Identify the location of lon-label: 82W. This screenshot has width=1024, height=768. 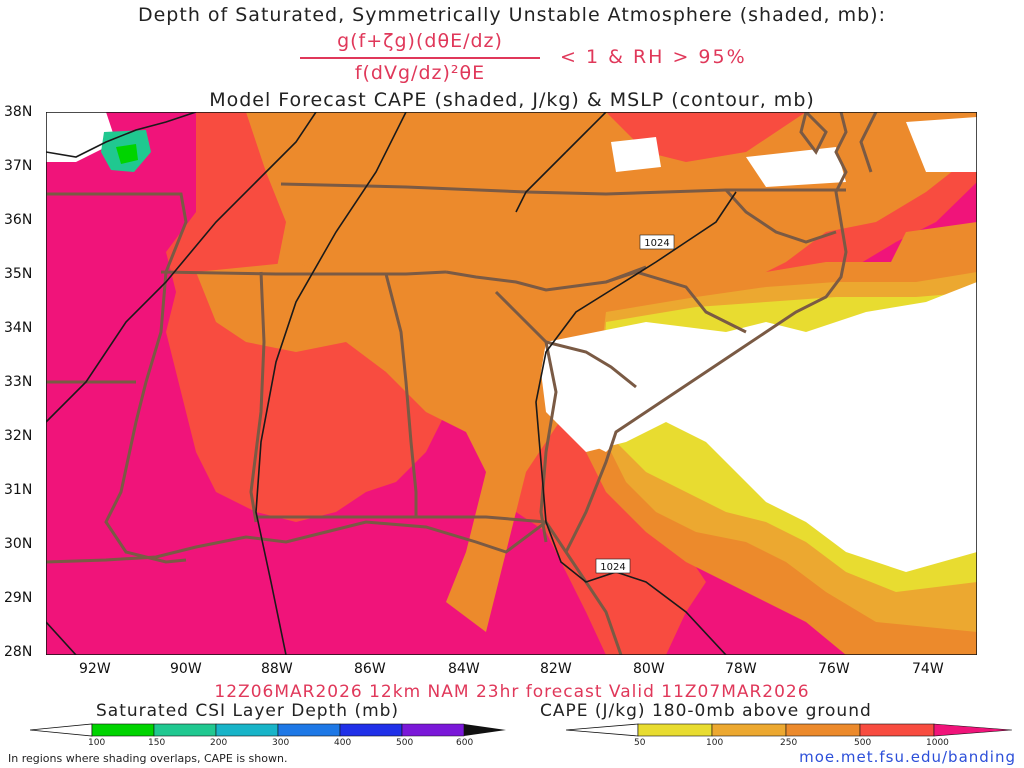
(556, 669).